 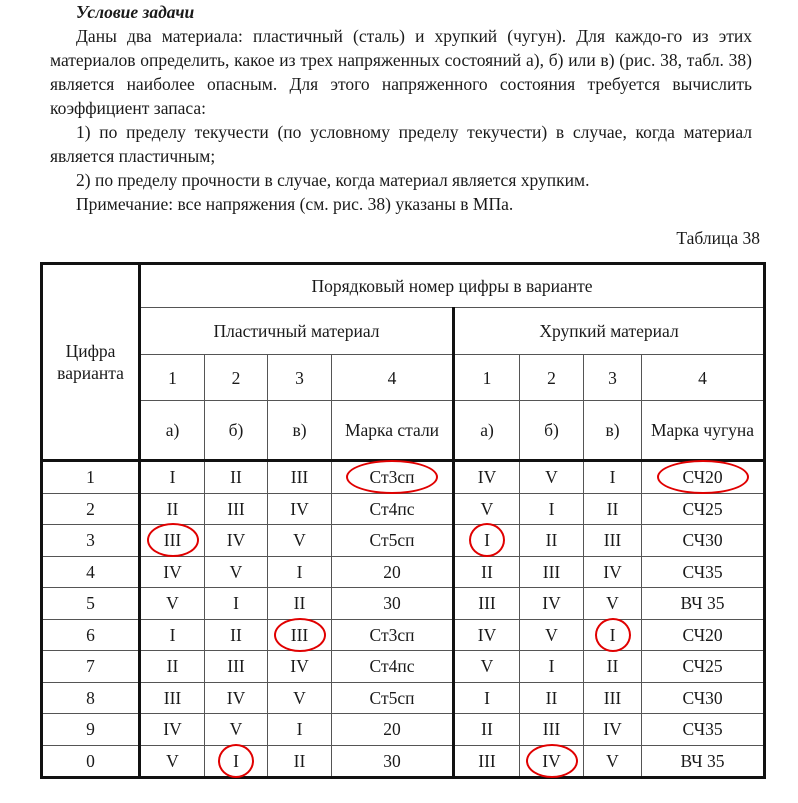 I want to click on variant-digit: 4, so click(x=90, y=571).